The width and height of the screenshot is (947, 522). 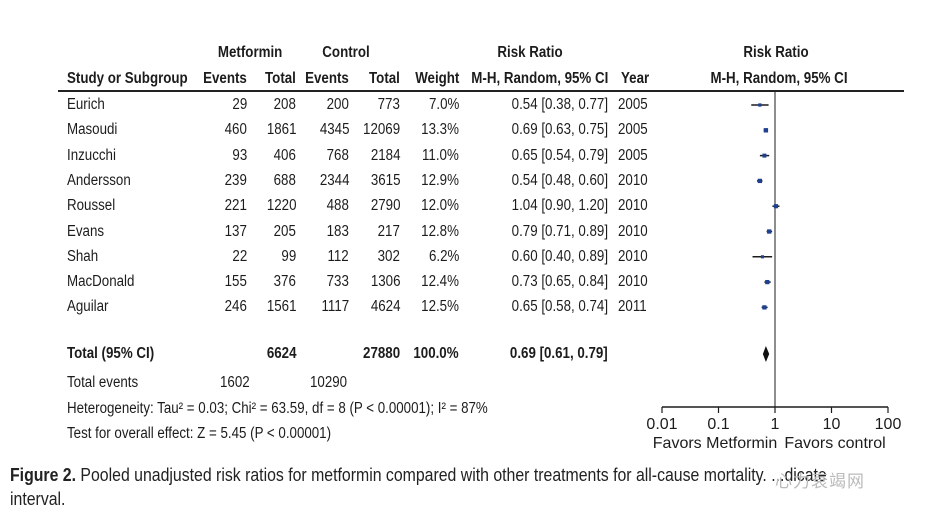 I want to click on watermark: 心力衰竭网, so click(x=820, y=481).